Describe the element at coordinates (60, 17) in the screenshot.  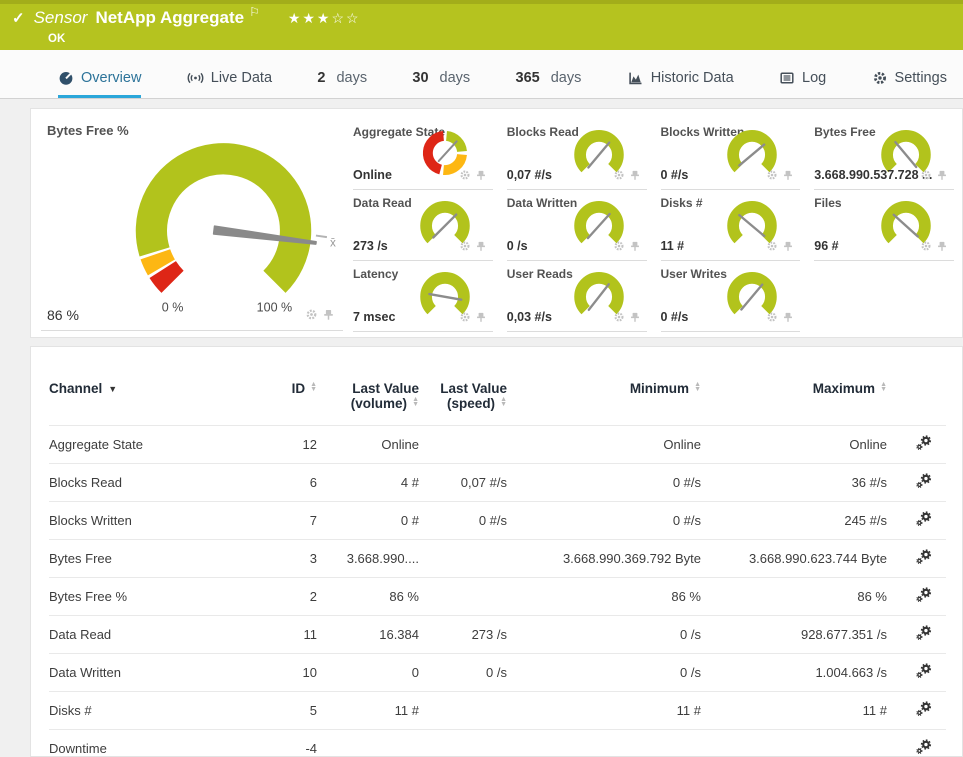
I see `object-kind-label: Sensor` at that location.